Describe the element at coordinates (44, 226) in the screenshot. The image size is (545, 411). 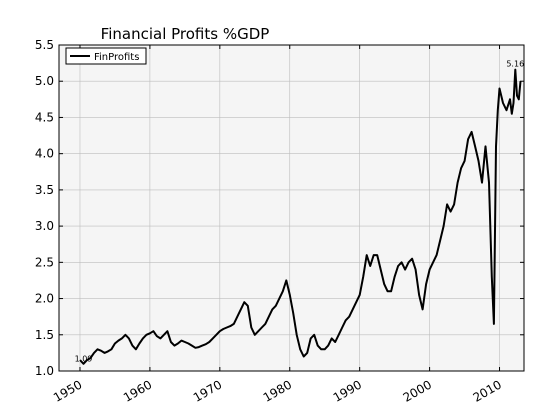
I see `y-tick-label: 3.0` at that location.